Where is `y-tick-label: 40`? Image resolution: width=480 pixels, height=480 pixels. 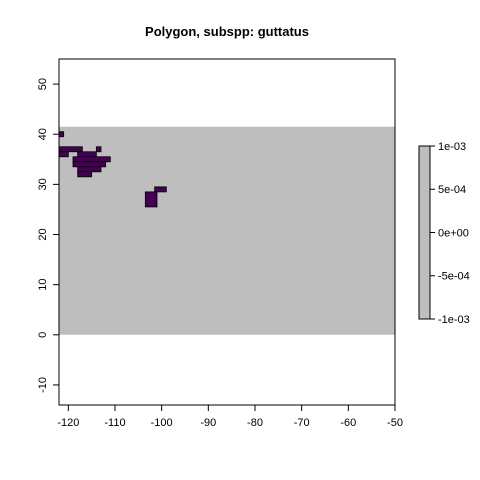 y-tick-label: 40 is located at coordinates (43, 134).